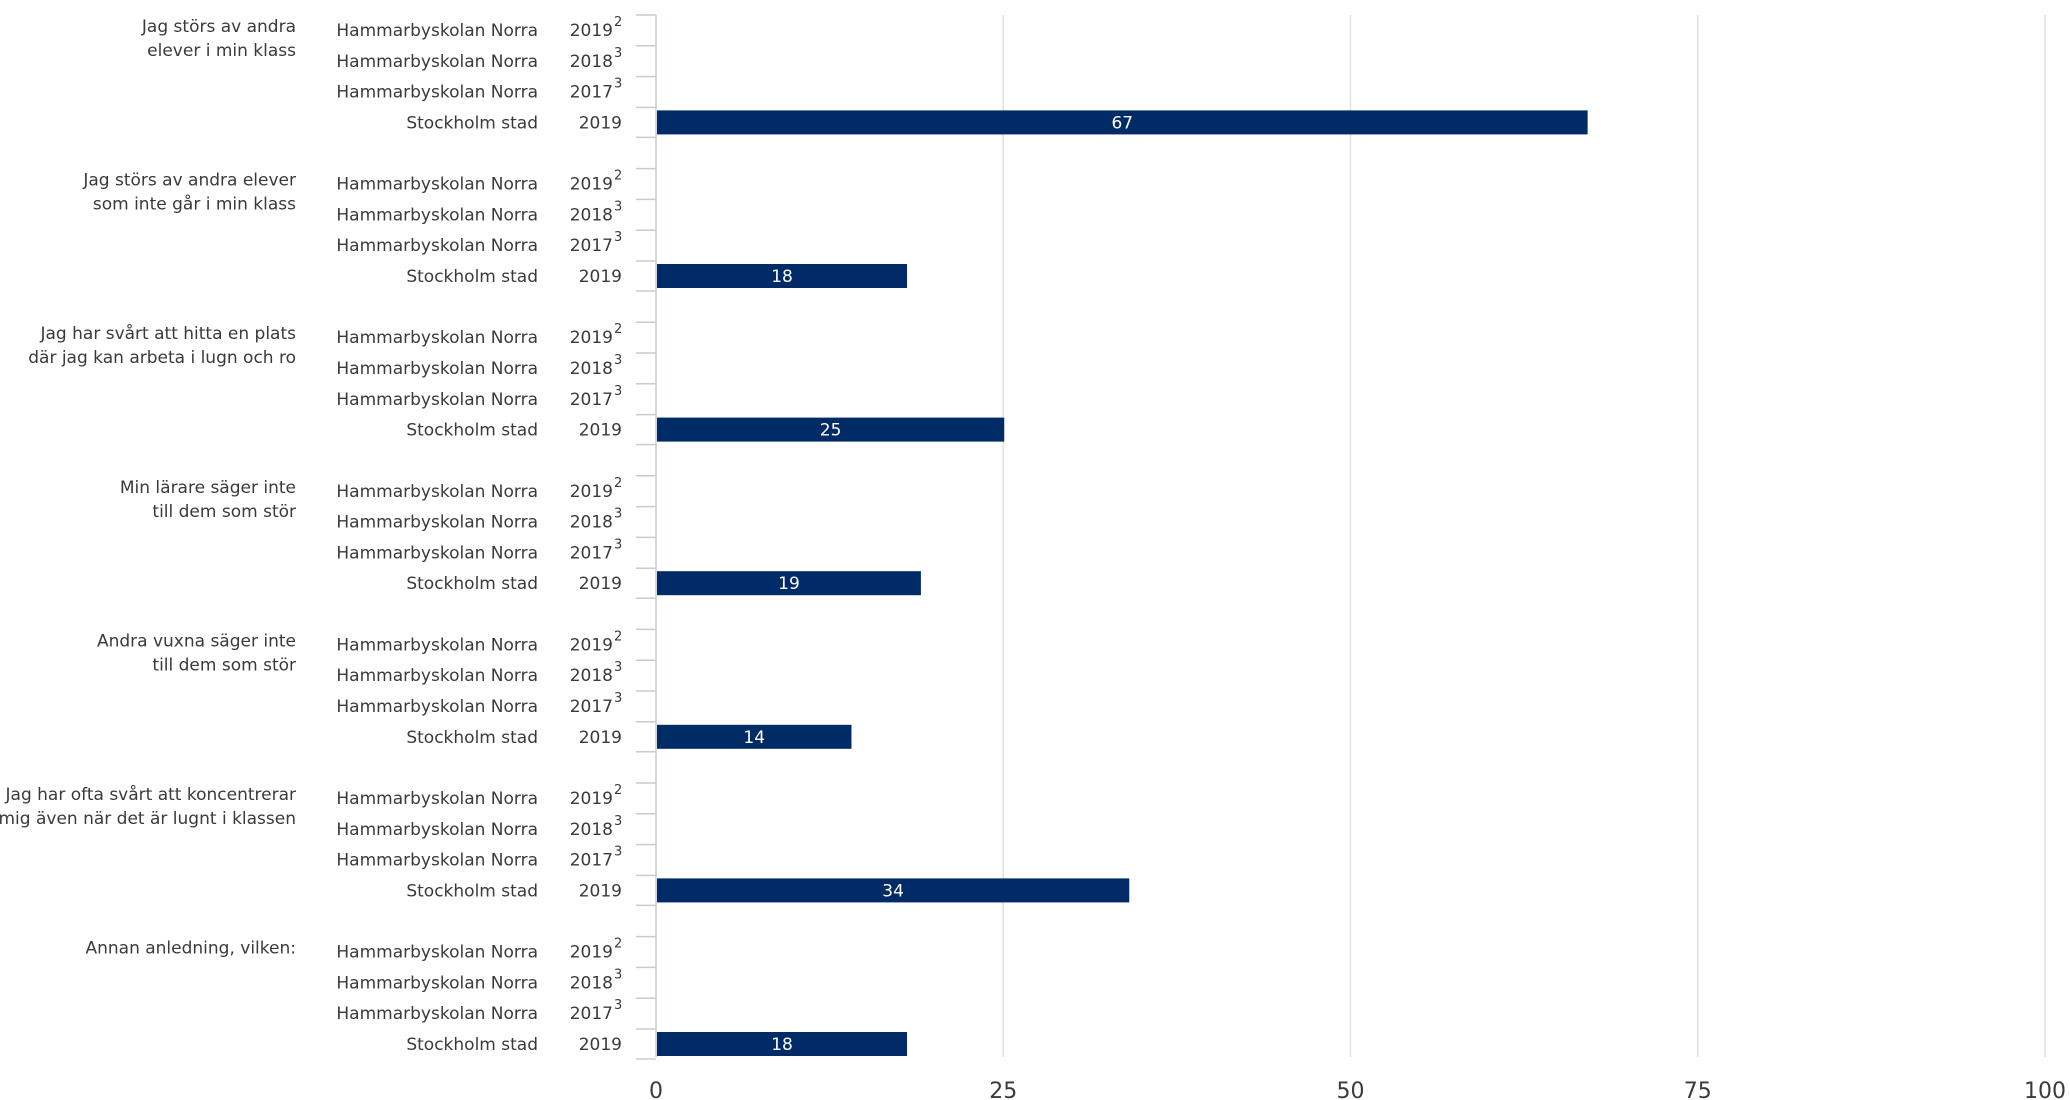  I want to click on bar-value-label: 25, so click(831, 431).